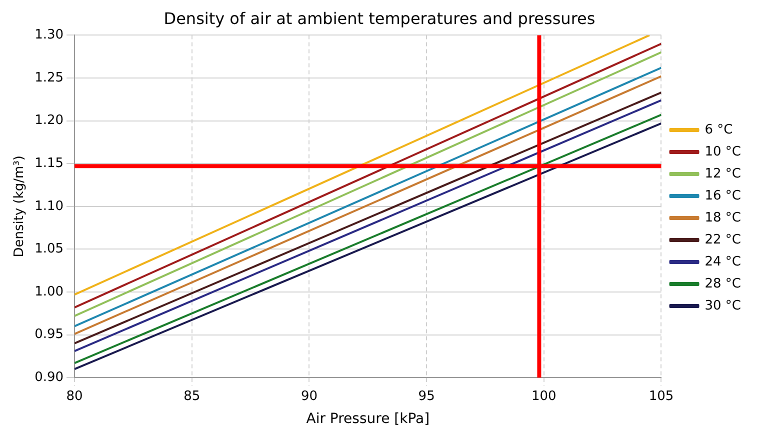  I want to click on y-tick-label: 1.05, so click(49, 249).